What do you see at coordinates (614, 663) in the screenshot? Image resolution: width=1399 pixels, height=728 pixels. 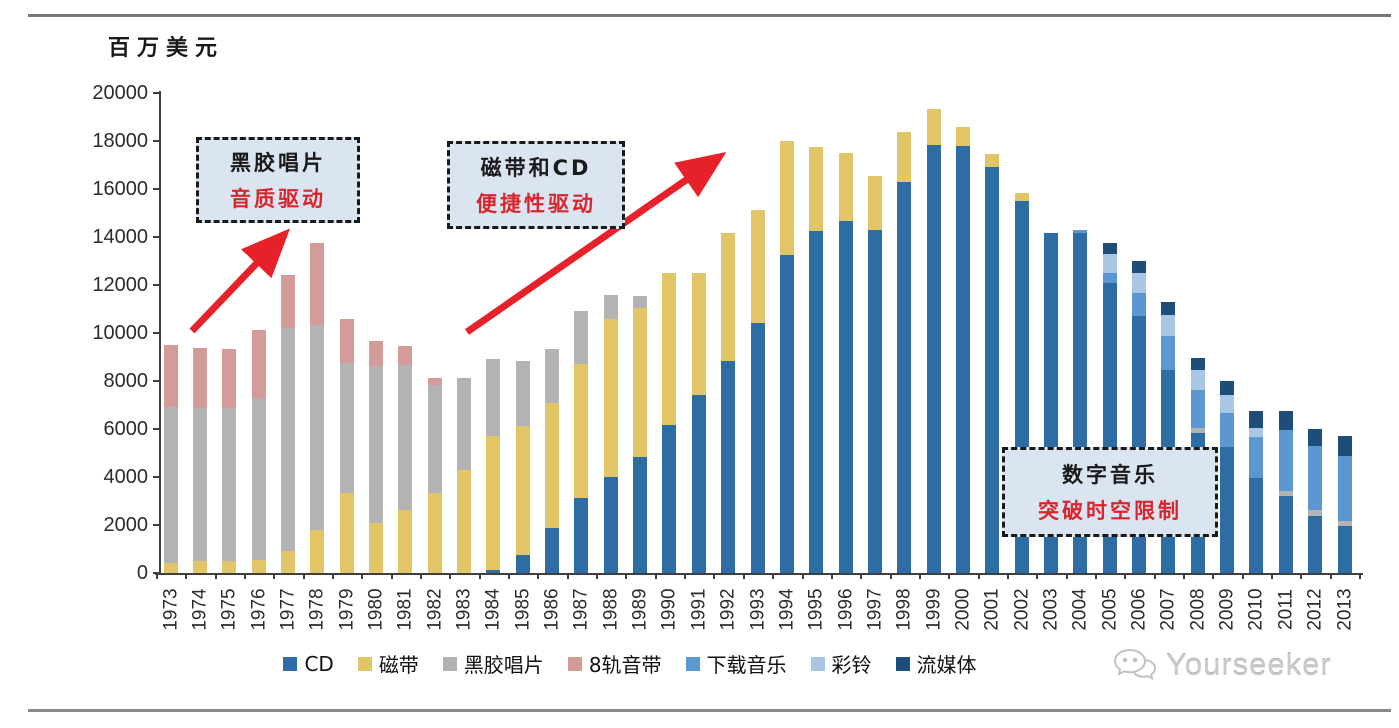 I see `legend-item-8轨音带: 8轨音带` at bounding box center [614, 663].